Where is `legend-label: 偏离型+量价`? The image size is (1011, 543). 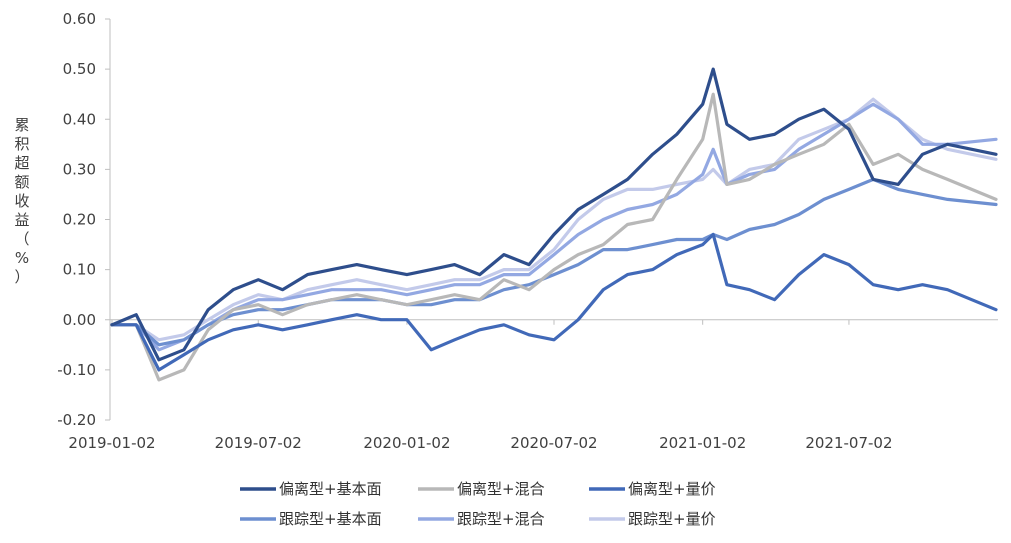 legend-label: 偏离型+量价 is located at coordinates (672, 489).